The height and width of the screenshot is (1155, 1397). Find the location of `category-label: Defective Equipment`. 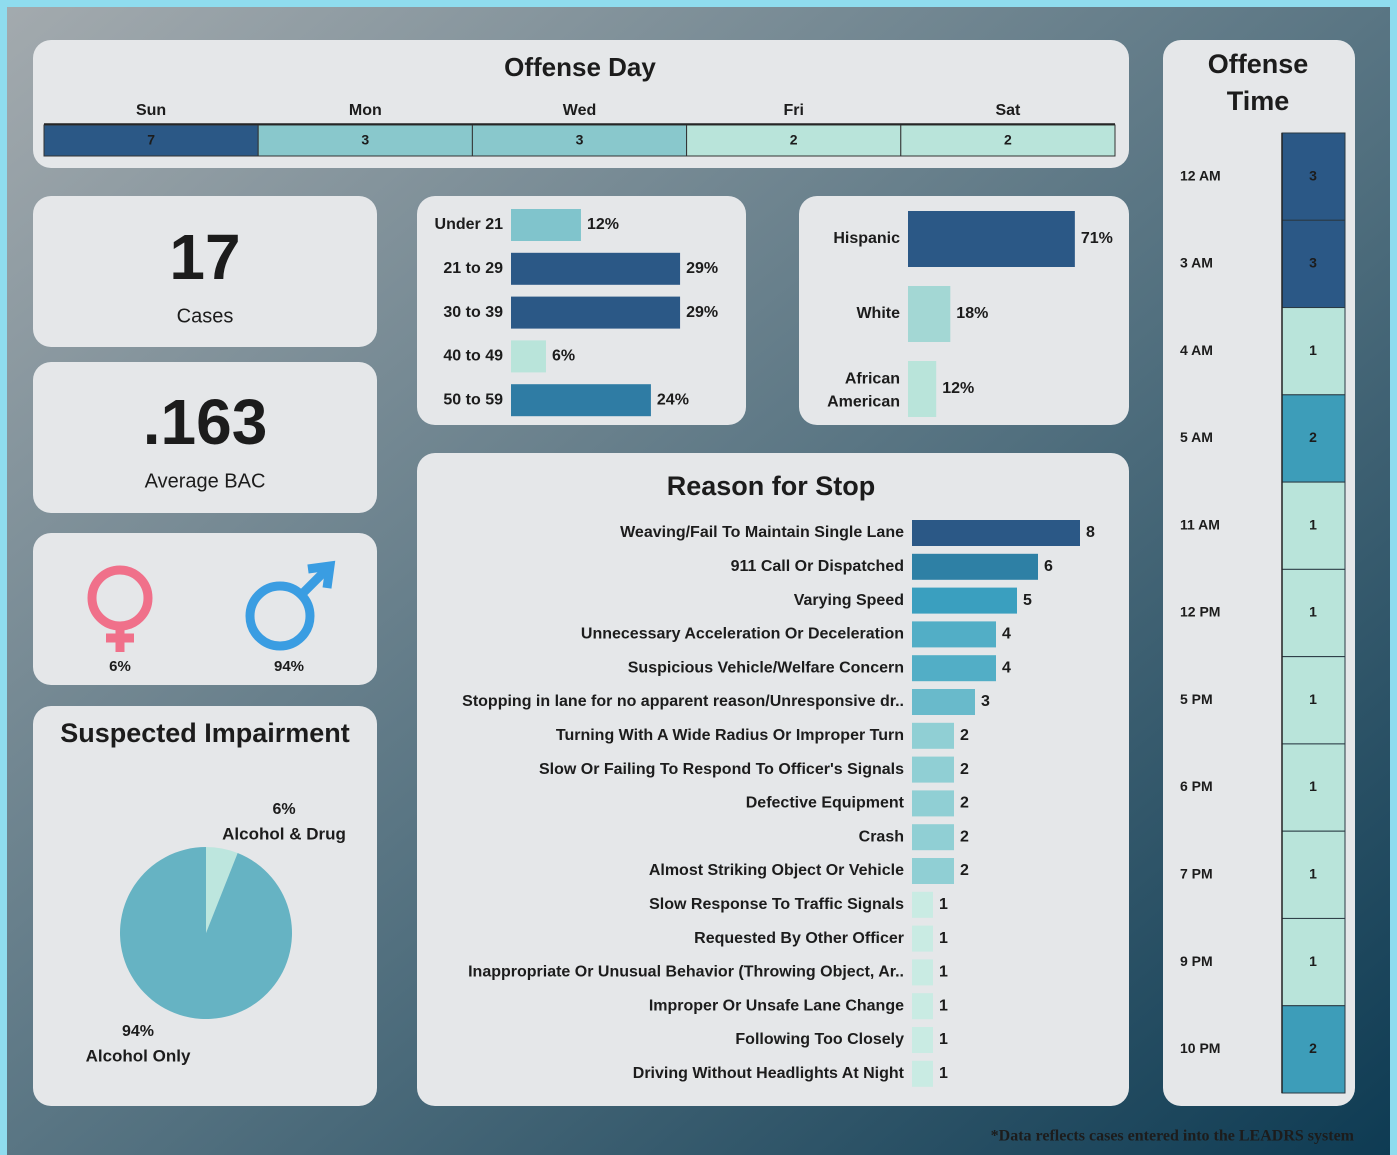

category-label: Defective Equipment is located at coordinates (825, 803).